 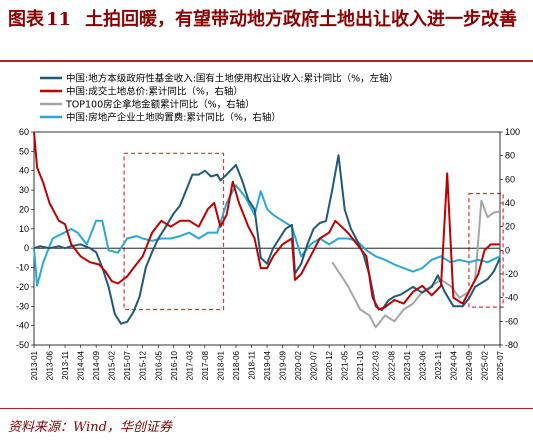 I want to click on x-tick-label: 2013-06, so click(x=50, y=365).